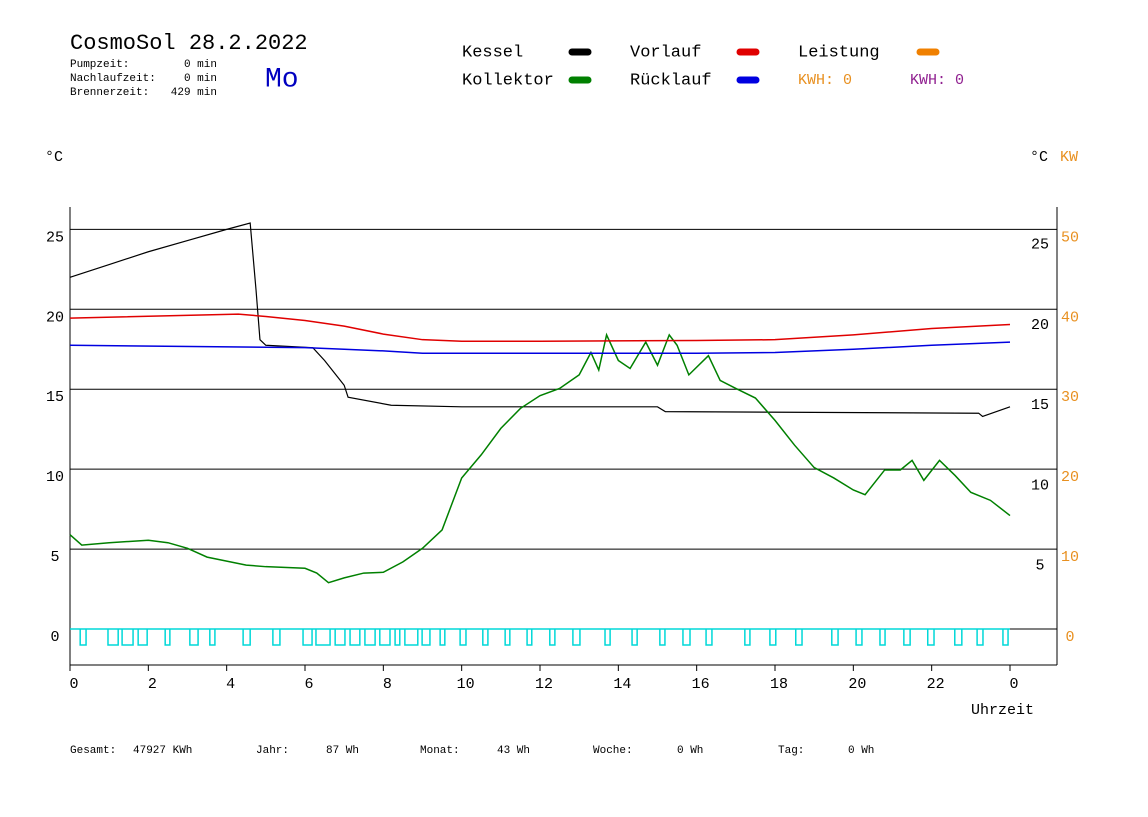 The width and height of the screenshot is (1148, 817). What do you see at coordinates (492, 52) in the screenshot?
I see `legend-label: Kessel` at bounding box center [492, 52].